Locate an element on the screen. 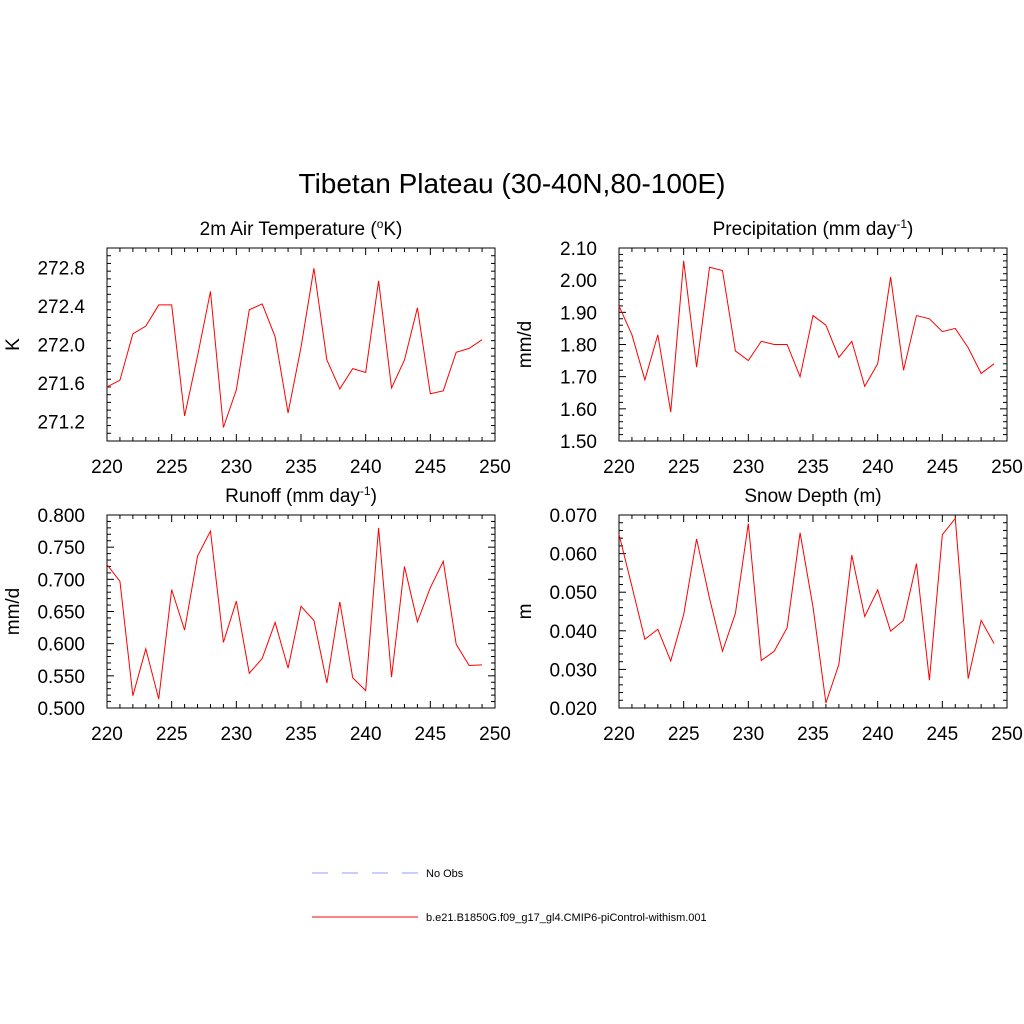 The image size is (1024, 1024). y-axis-label: m is located at coordinates (525, 612).